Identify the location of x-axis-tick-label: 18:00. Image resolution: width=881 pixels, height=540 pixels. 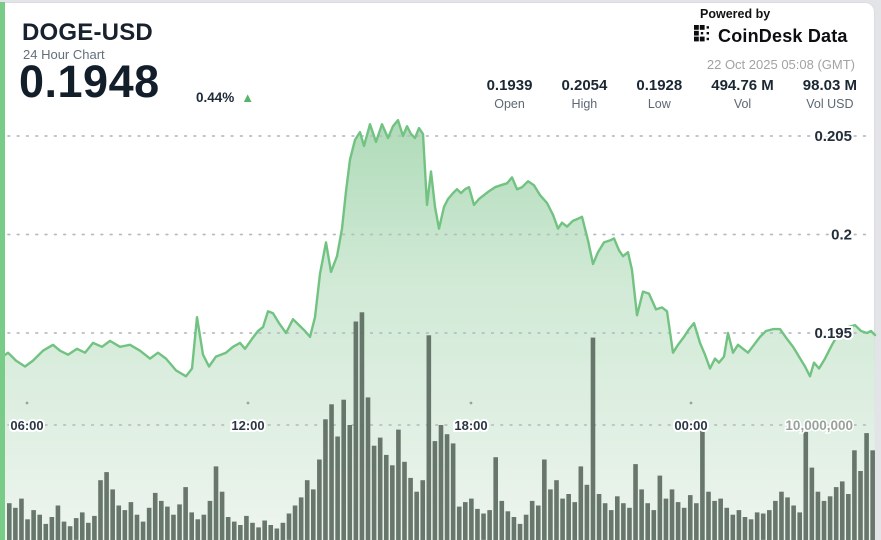
(470, 425).